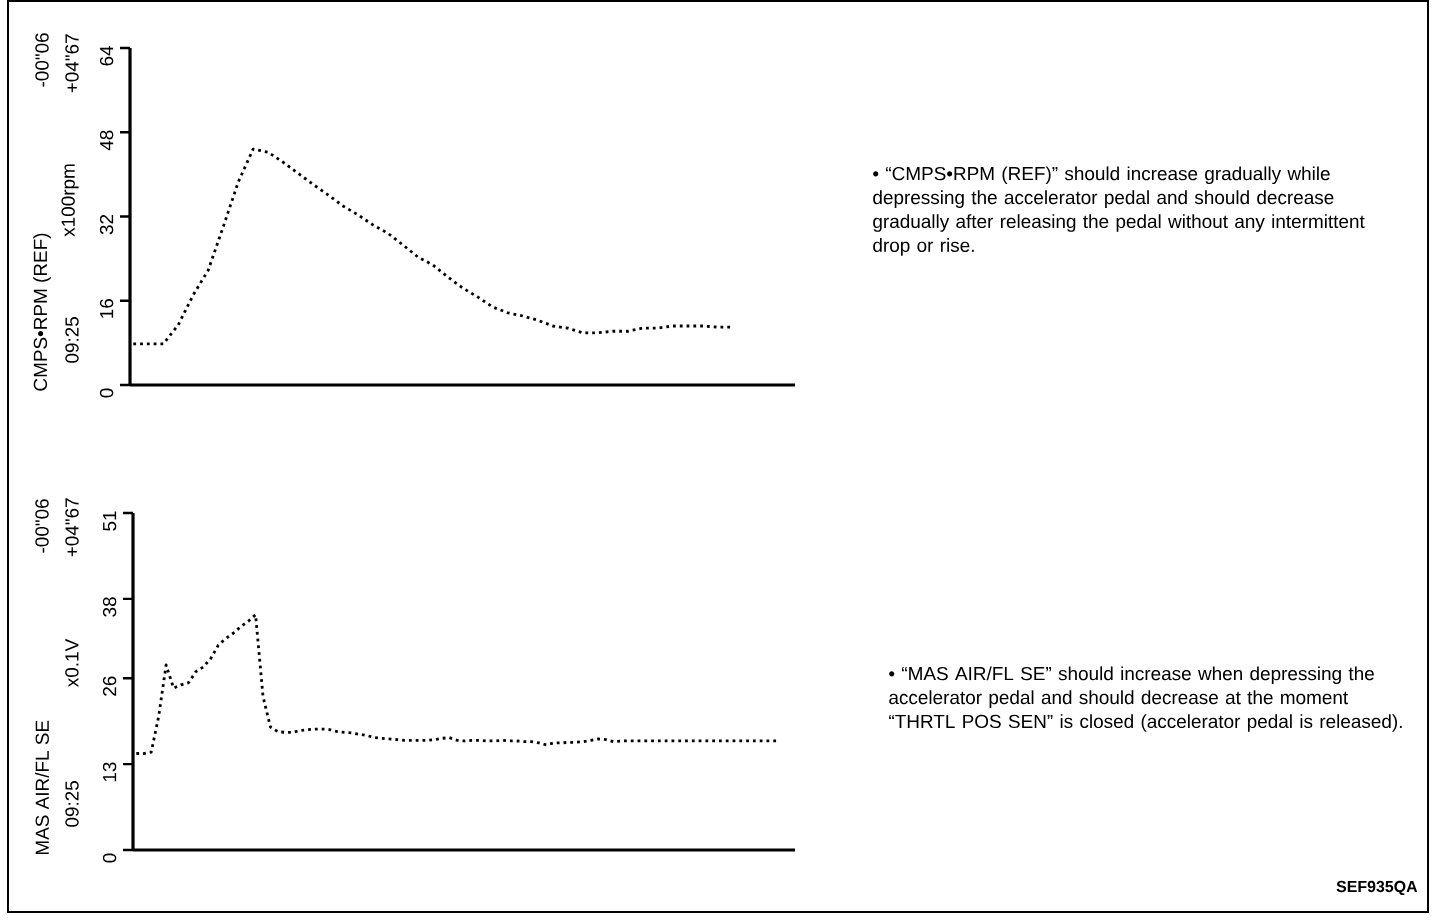  I want to click on text: SEF935QA, so click(1377, 888).